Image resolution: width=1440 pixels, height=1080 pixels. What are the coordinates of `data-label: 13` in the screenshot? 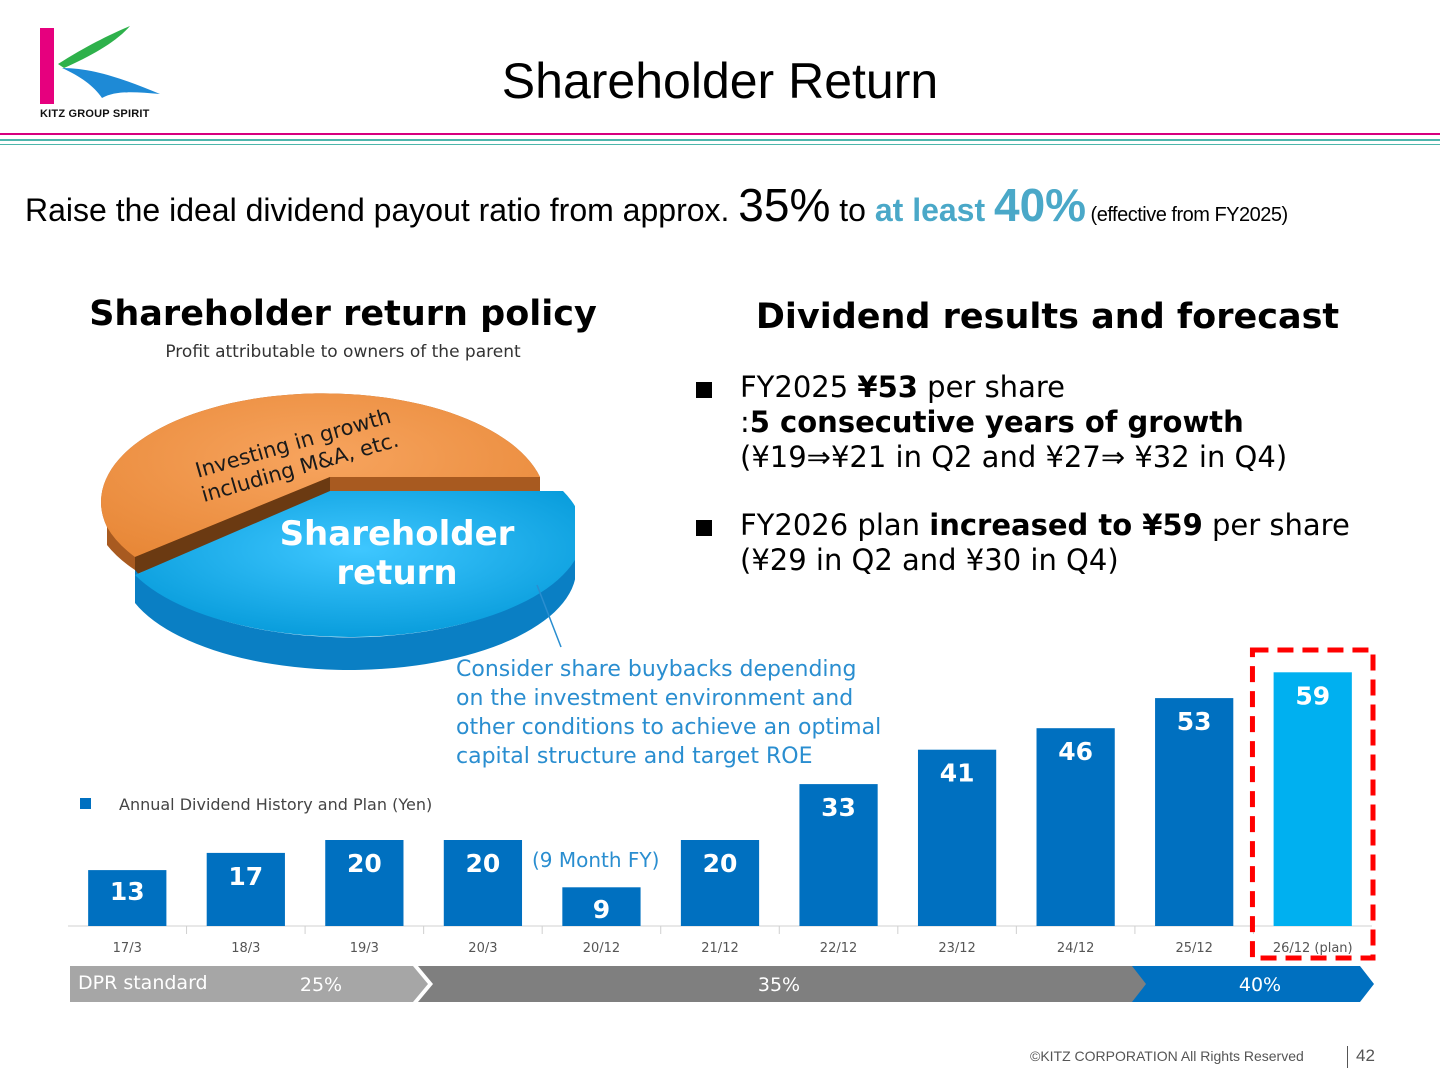 It's located at (127, 891).